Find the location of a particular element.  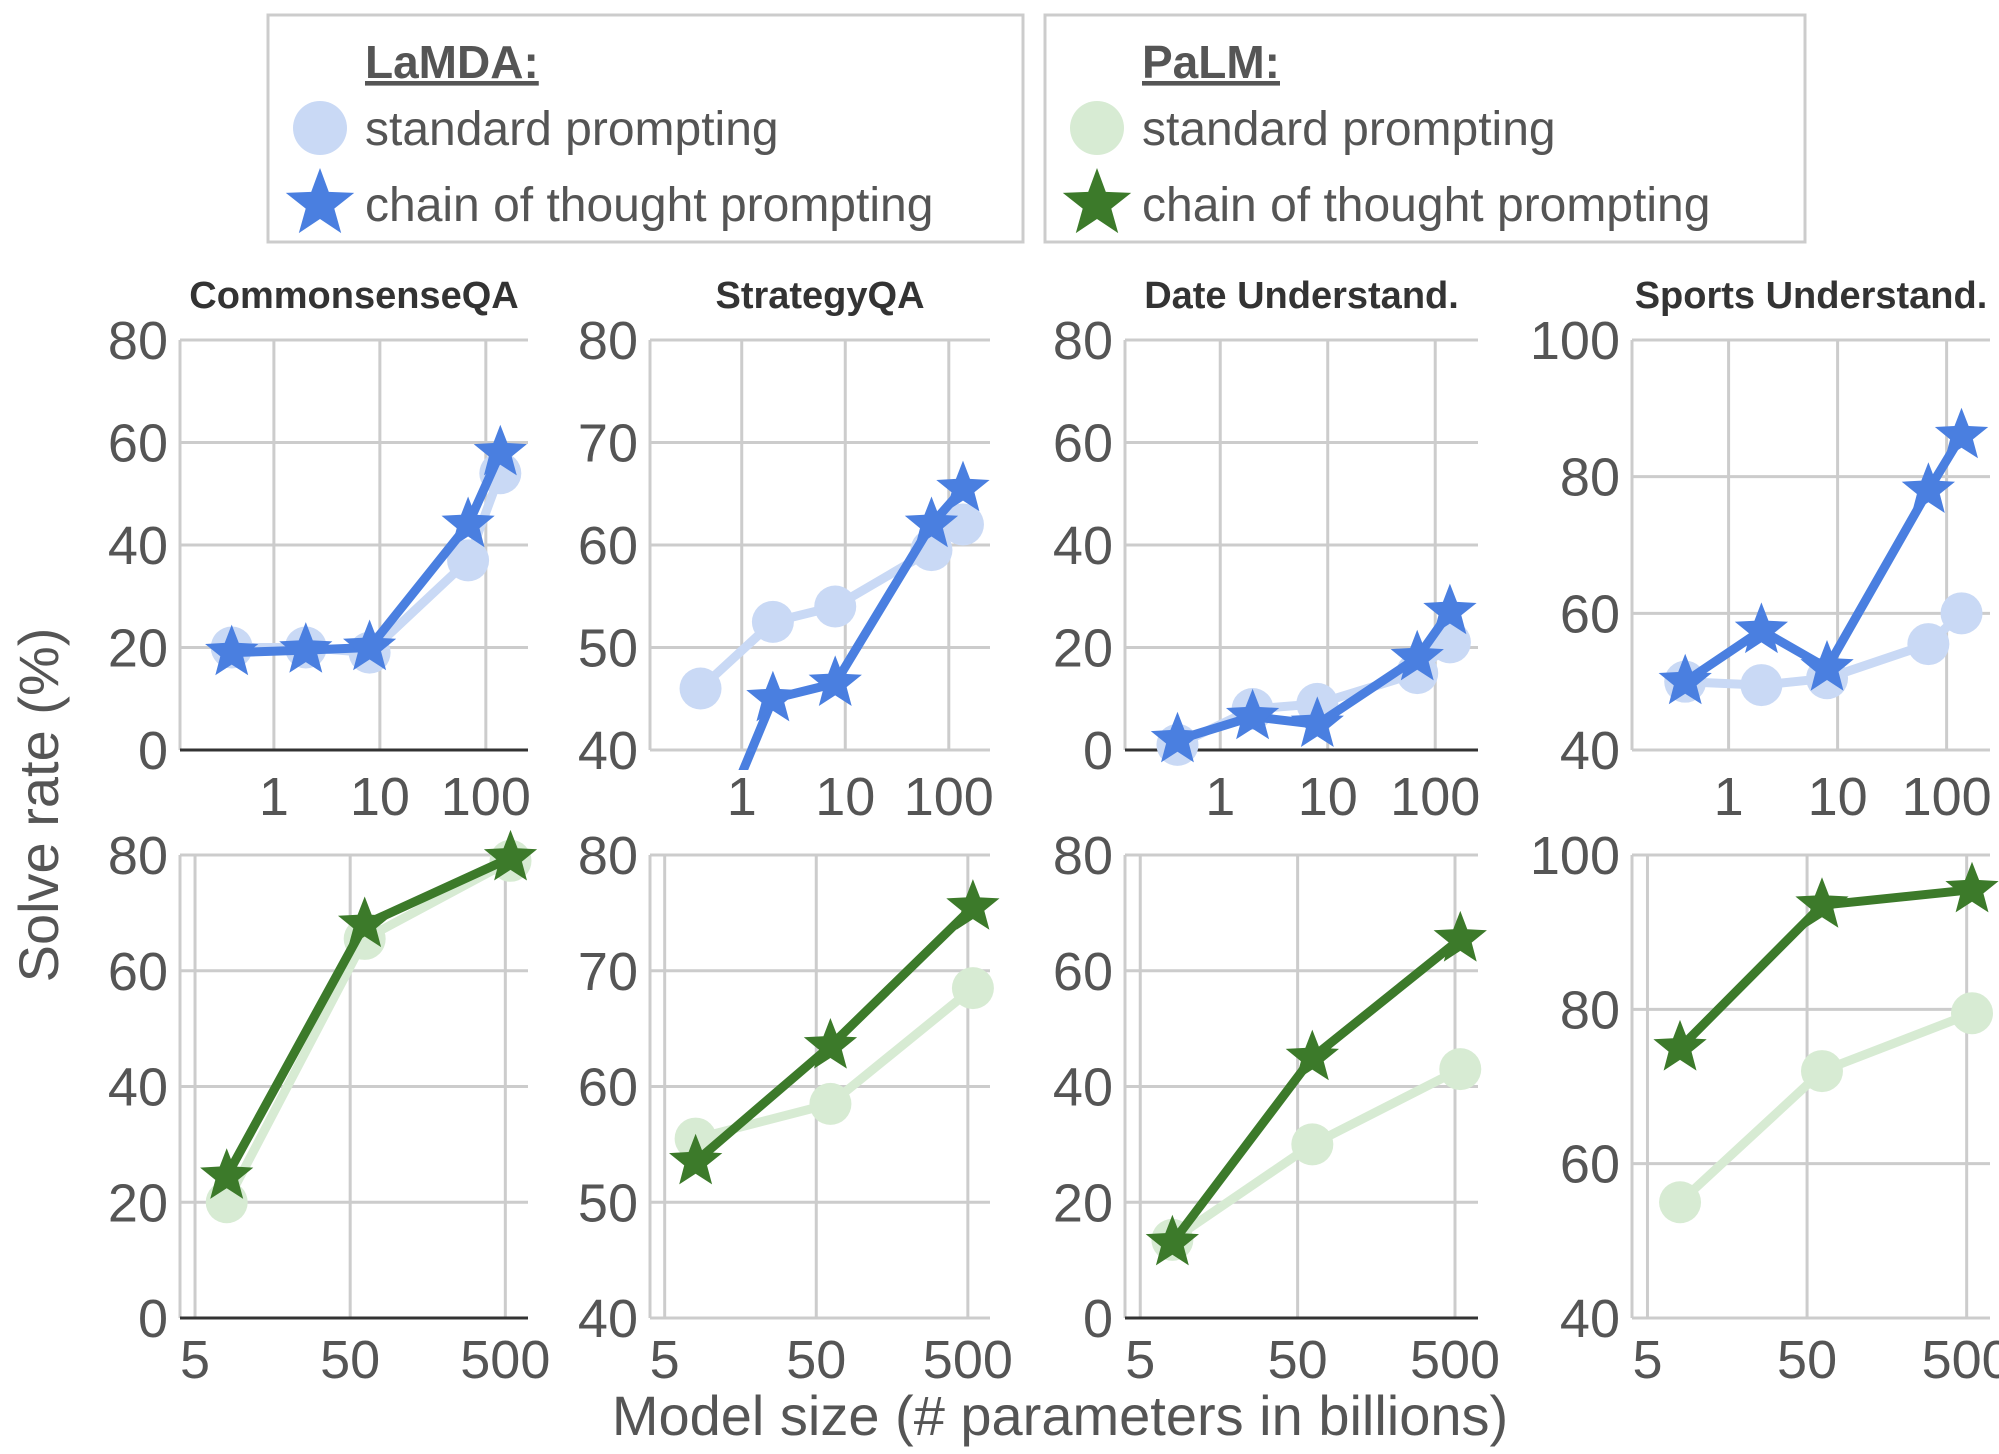

panel-title: StrategyQA is located at coordinates (819, 296).